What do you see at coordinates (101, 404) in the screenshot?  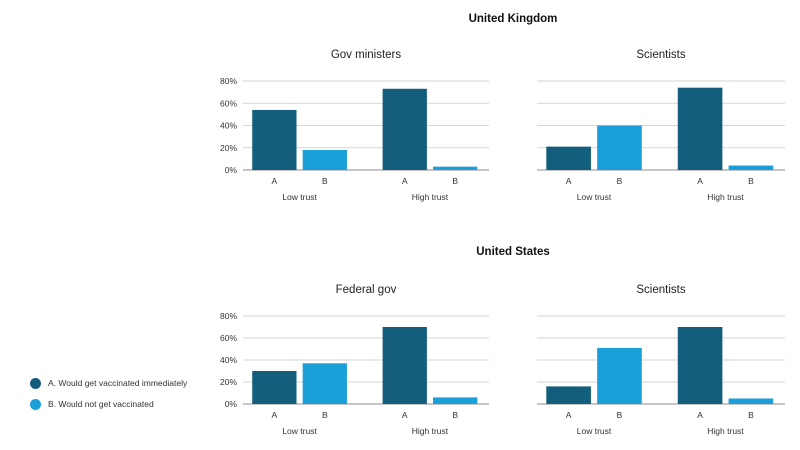 I see `legend-label-b: B. Would not get vaccinated` at bounding box center [101, 404].